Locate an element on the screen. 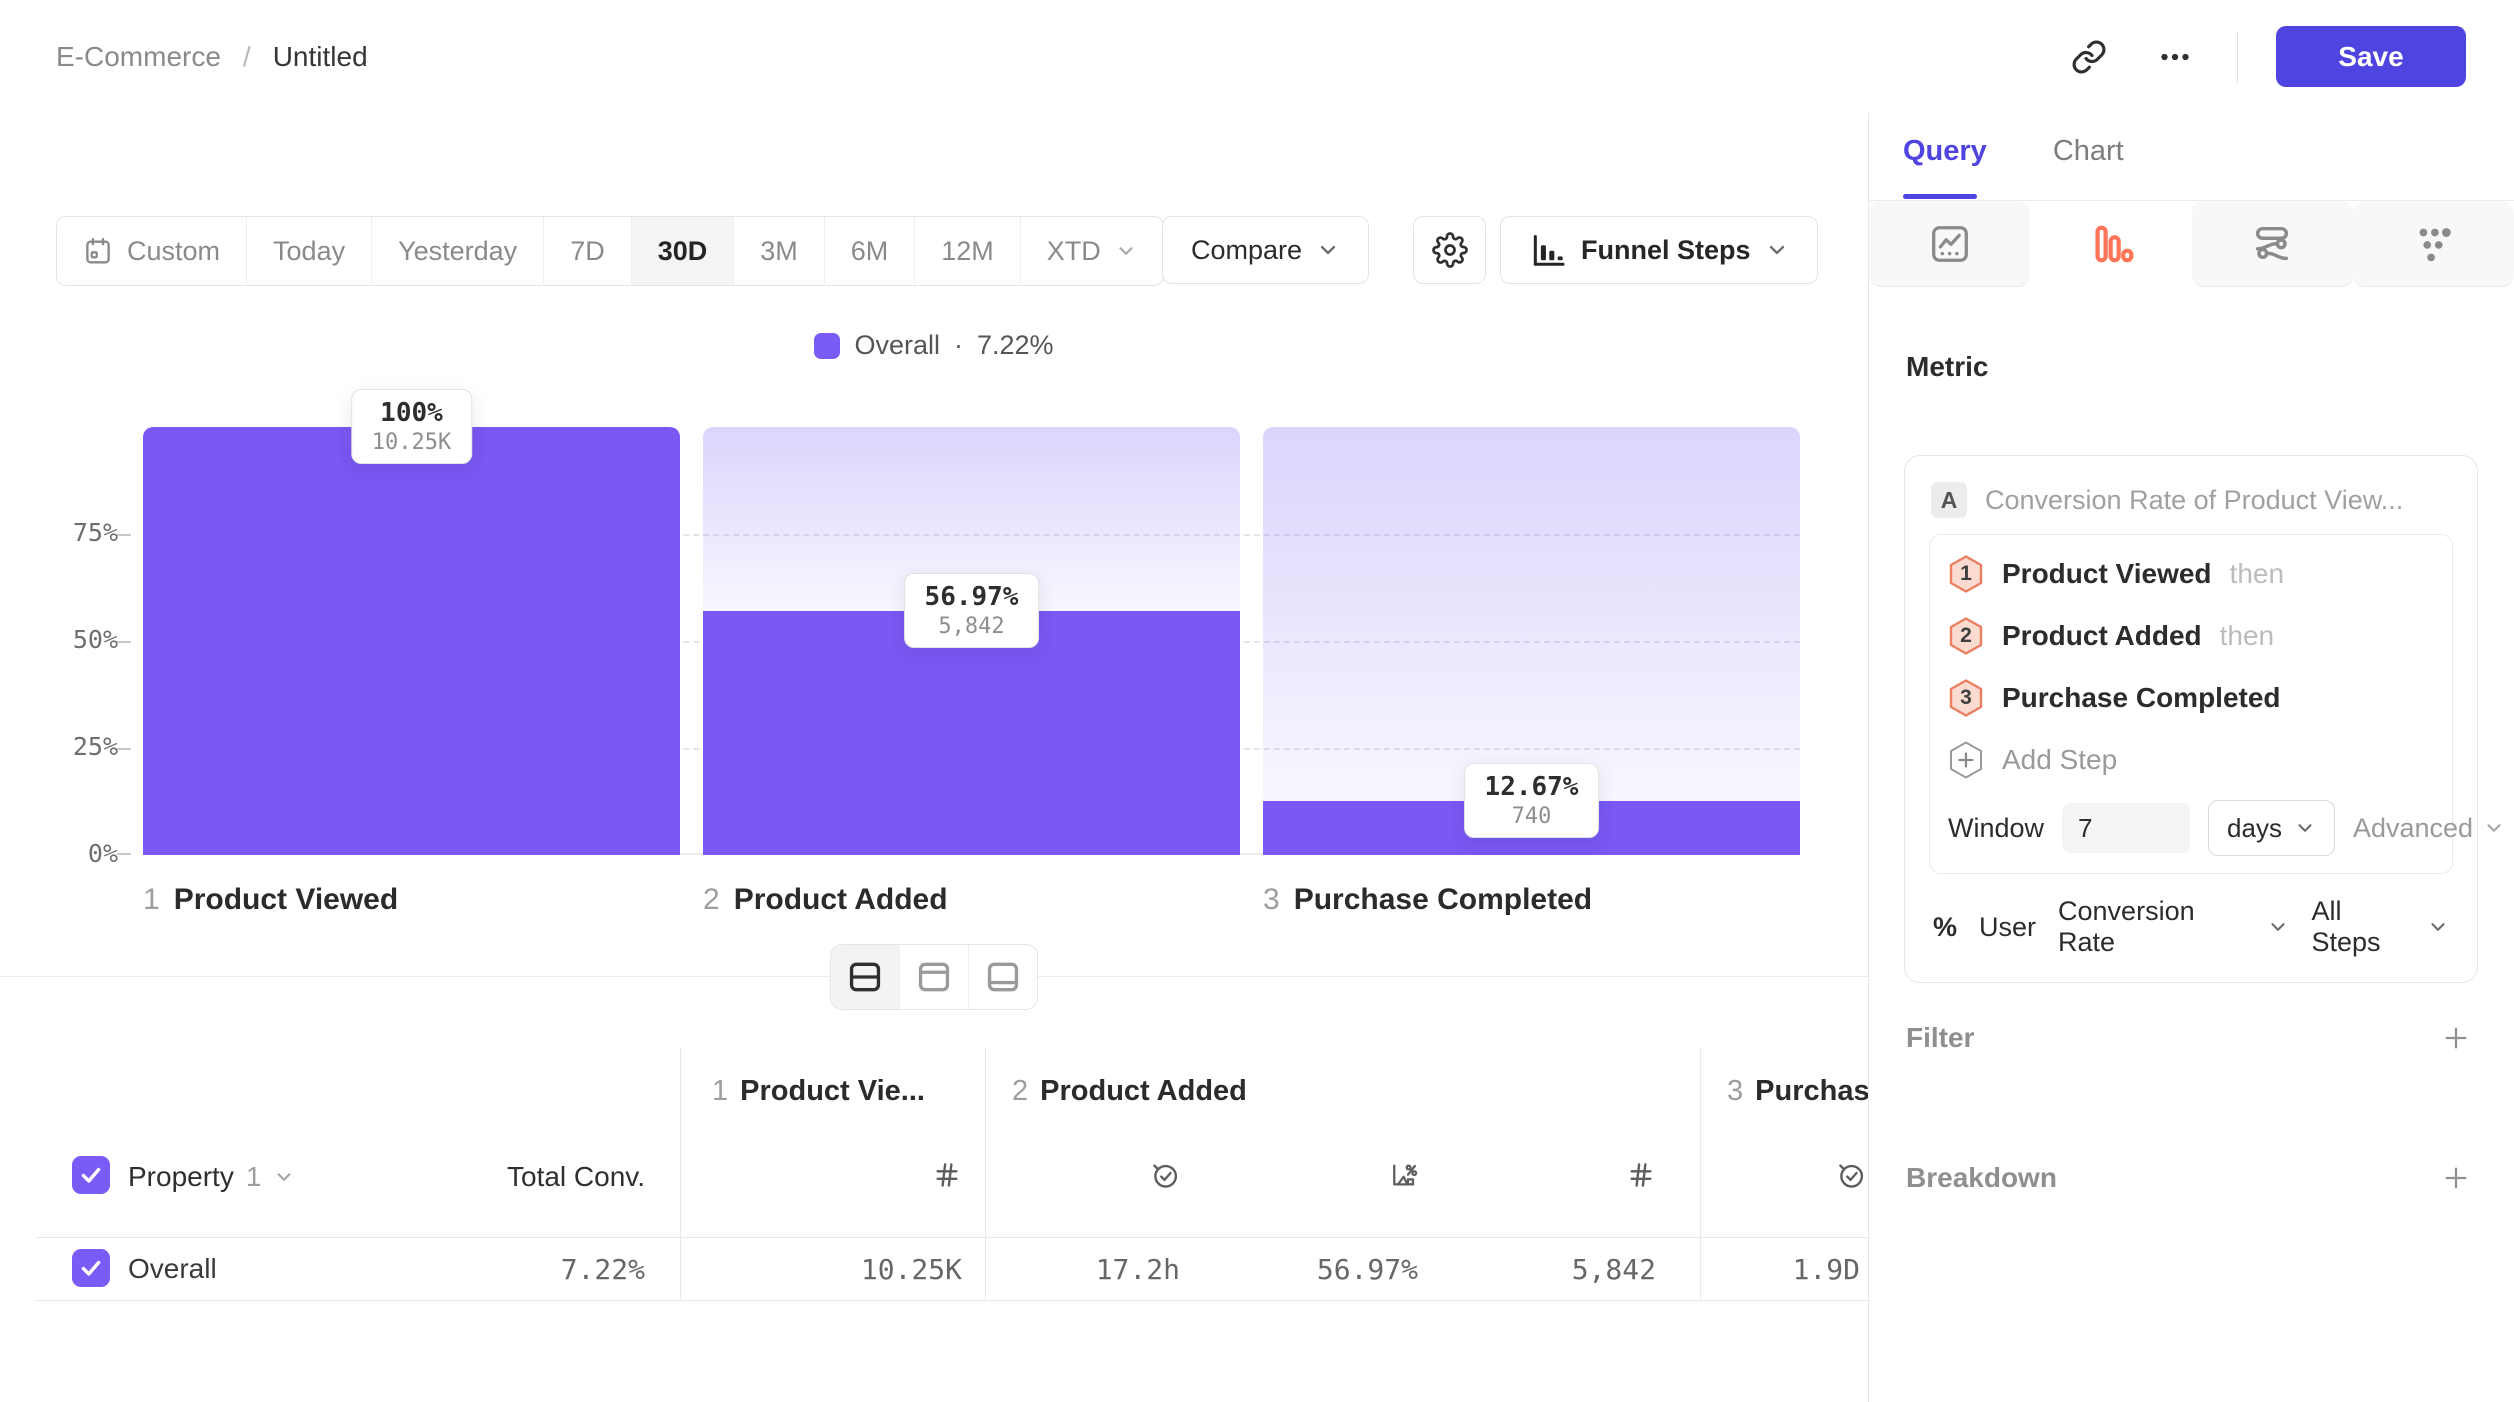 The height and width of the screenshot is (1402, 2514). active-tab-indicator is located at coordinates (1940, 196).